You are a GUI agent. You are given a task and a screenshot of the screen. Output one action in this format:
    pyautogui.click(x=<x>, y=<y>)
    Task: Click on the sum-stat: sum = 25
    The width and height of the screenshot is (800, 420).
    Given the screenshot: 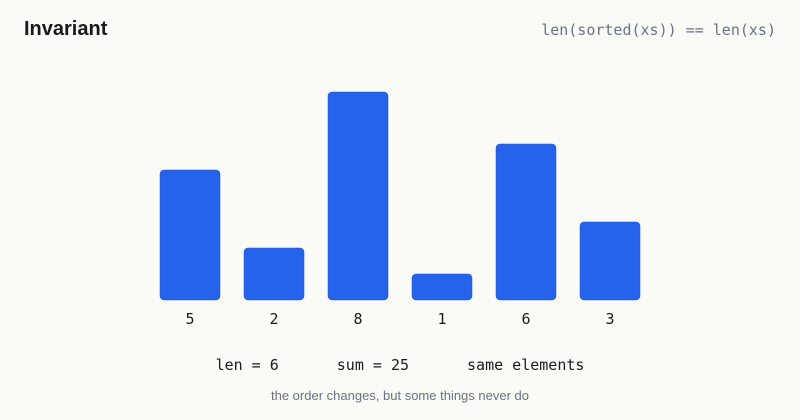 What is the action you would take?
    pyautogui.click(x=373, y=365)
    